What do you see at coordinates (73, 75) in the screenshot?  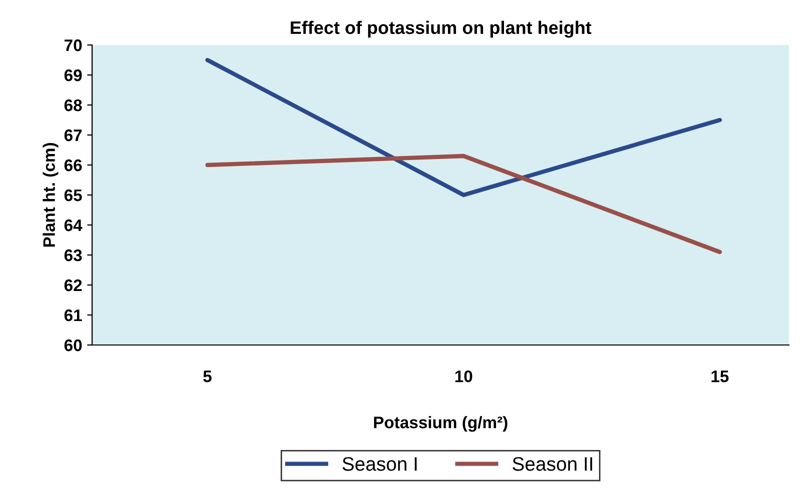 I see `y-tick-label: 69` at bounding box center [73, 75].